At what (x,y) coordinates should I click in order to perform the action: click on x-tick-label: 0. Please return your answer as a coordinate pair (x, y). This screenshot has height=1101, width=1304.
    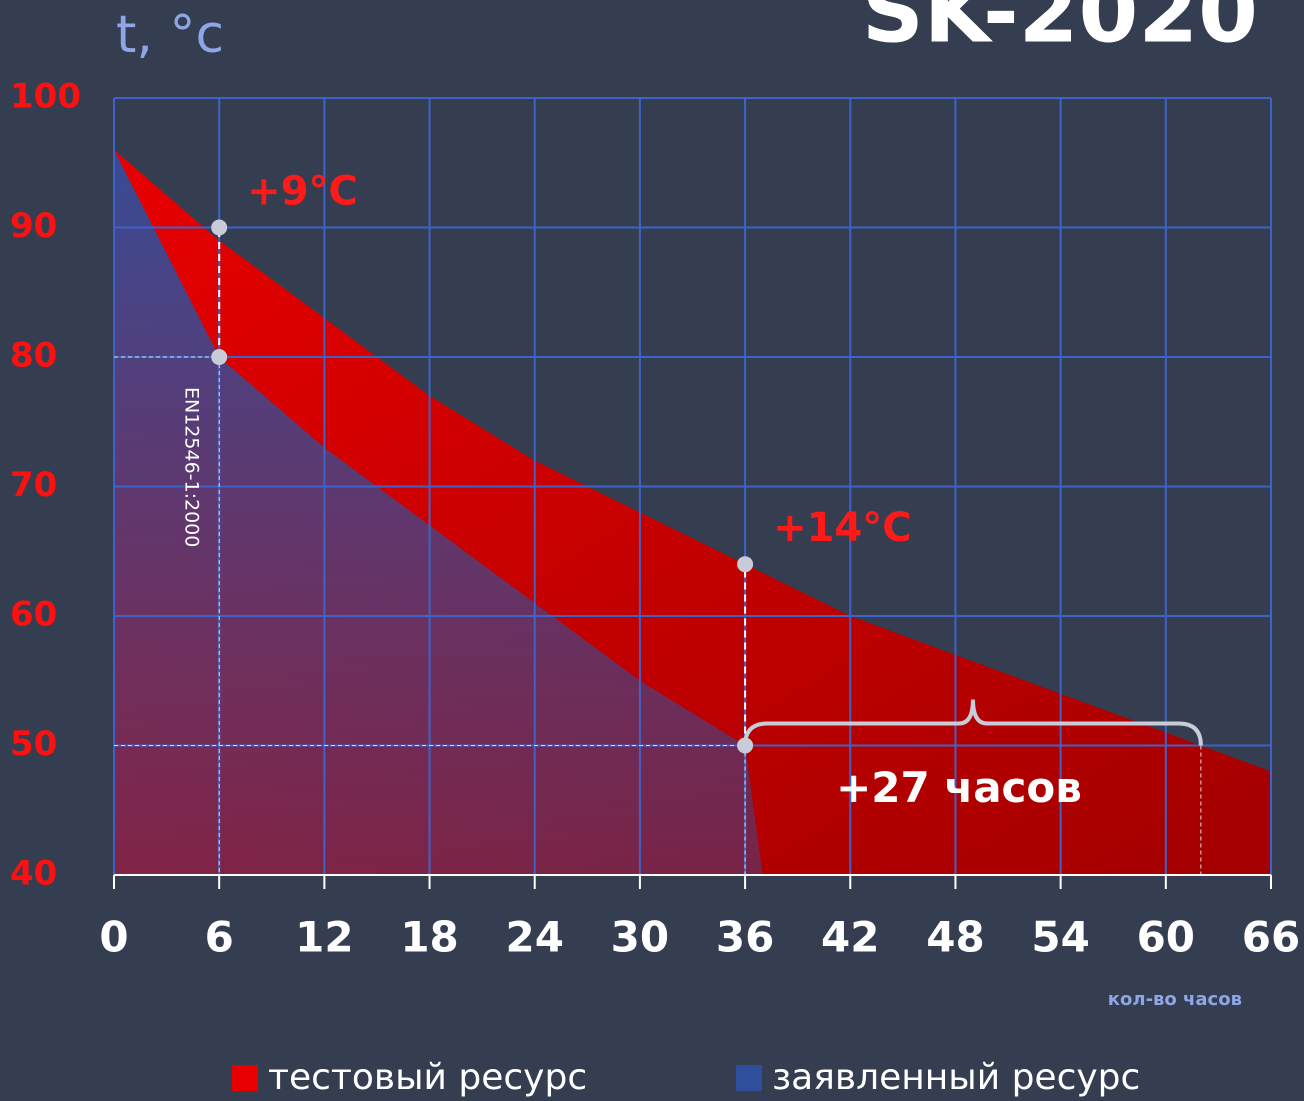
    Looking at the image, I should click on (113, 937).